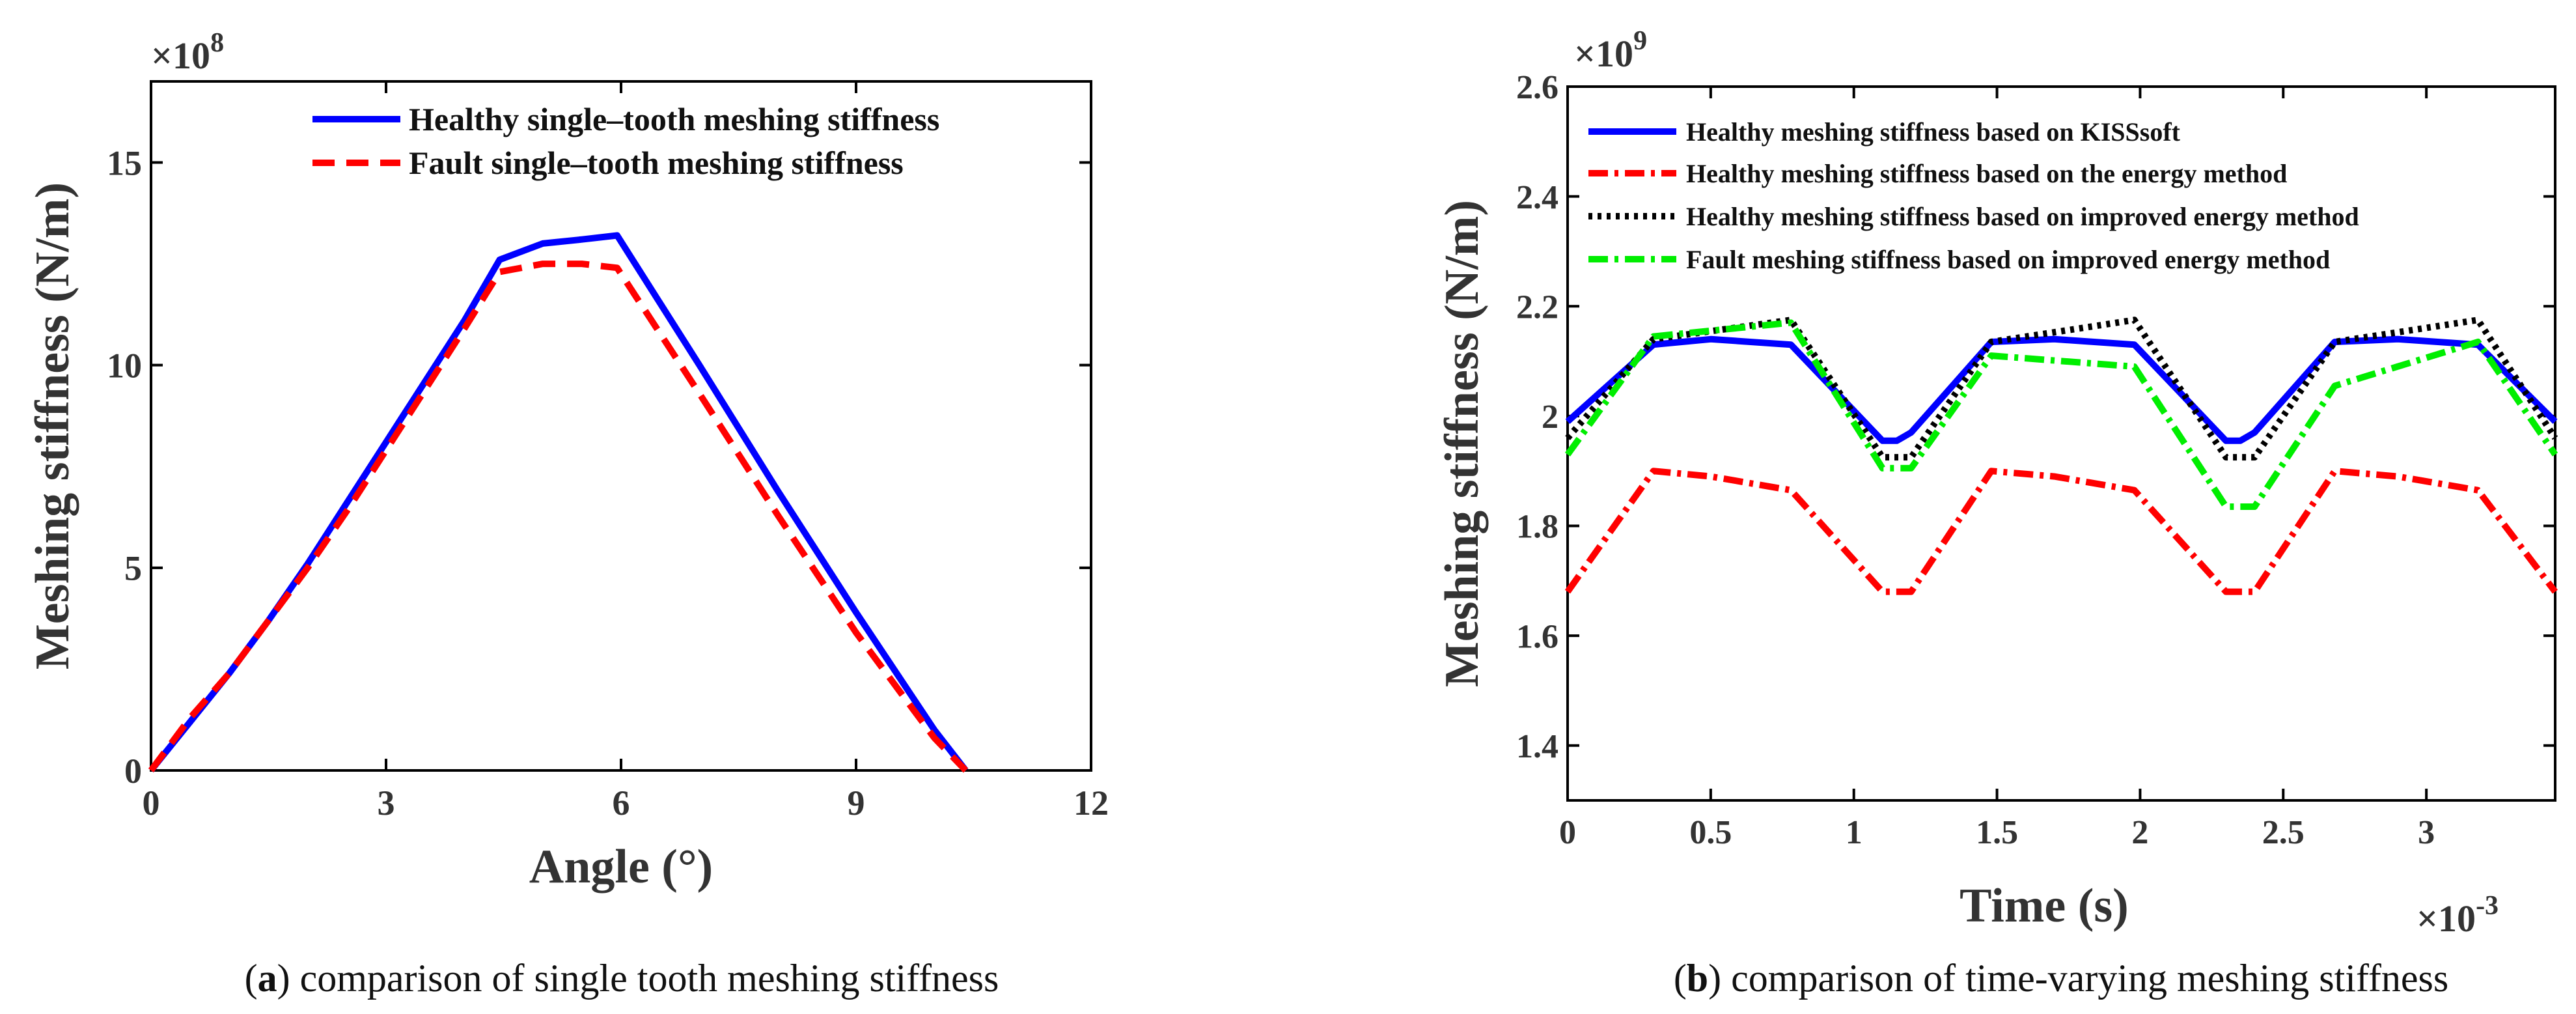 The image size is (2576, 1014). I want to click on panel-a-y-tick-label: 0, so click(133, 771).